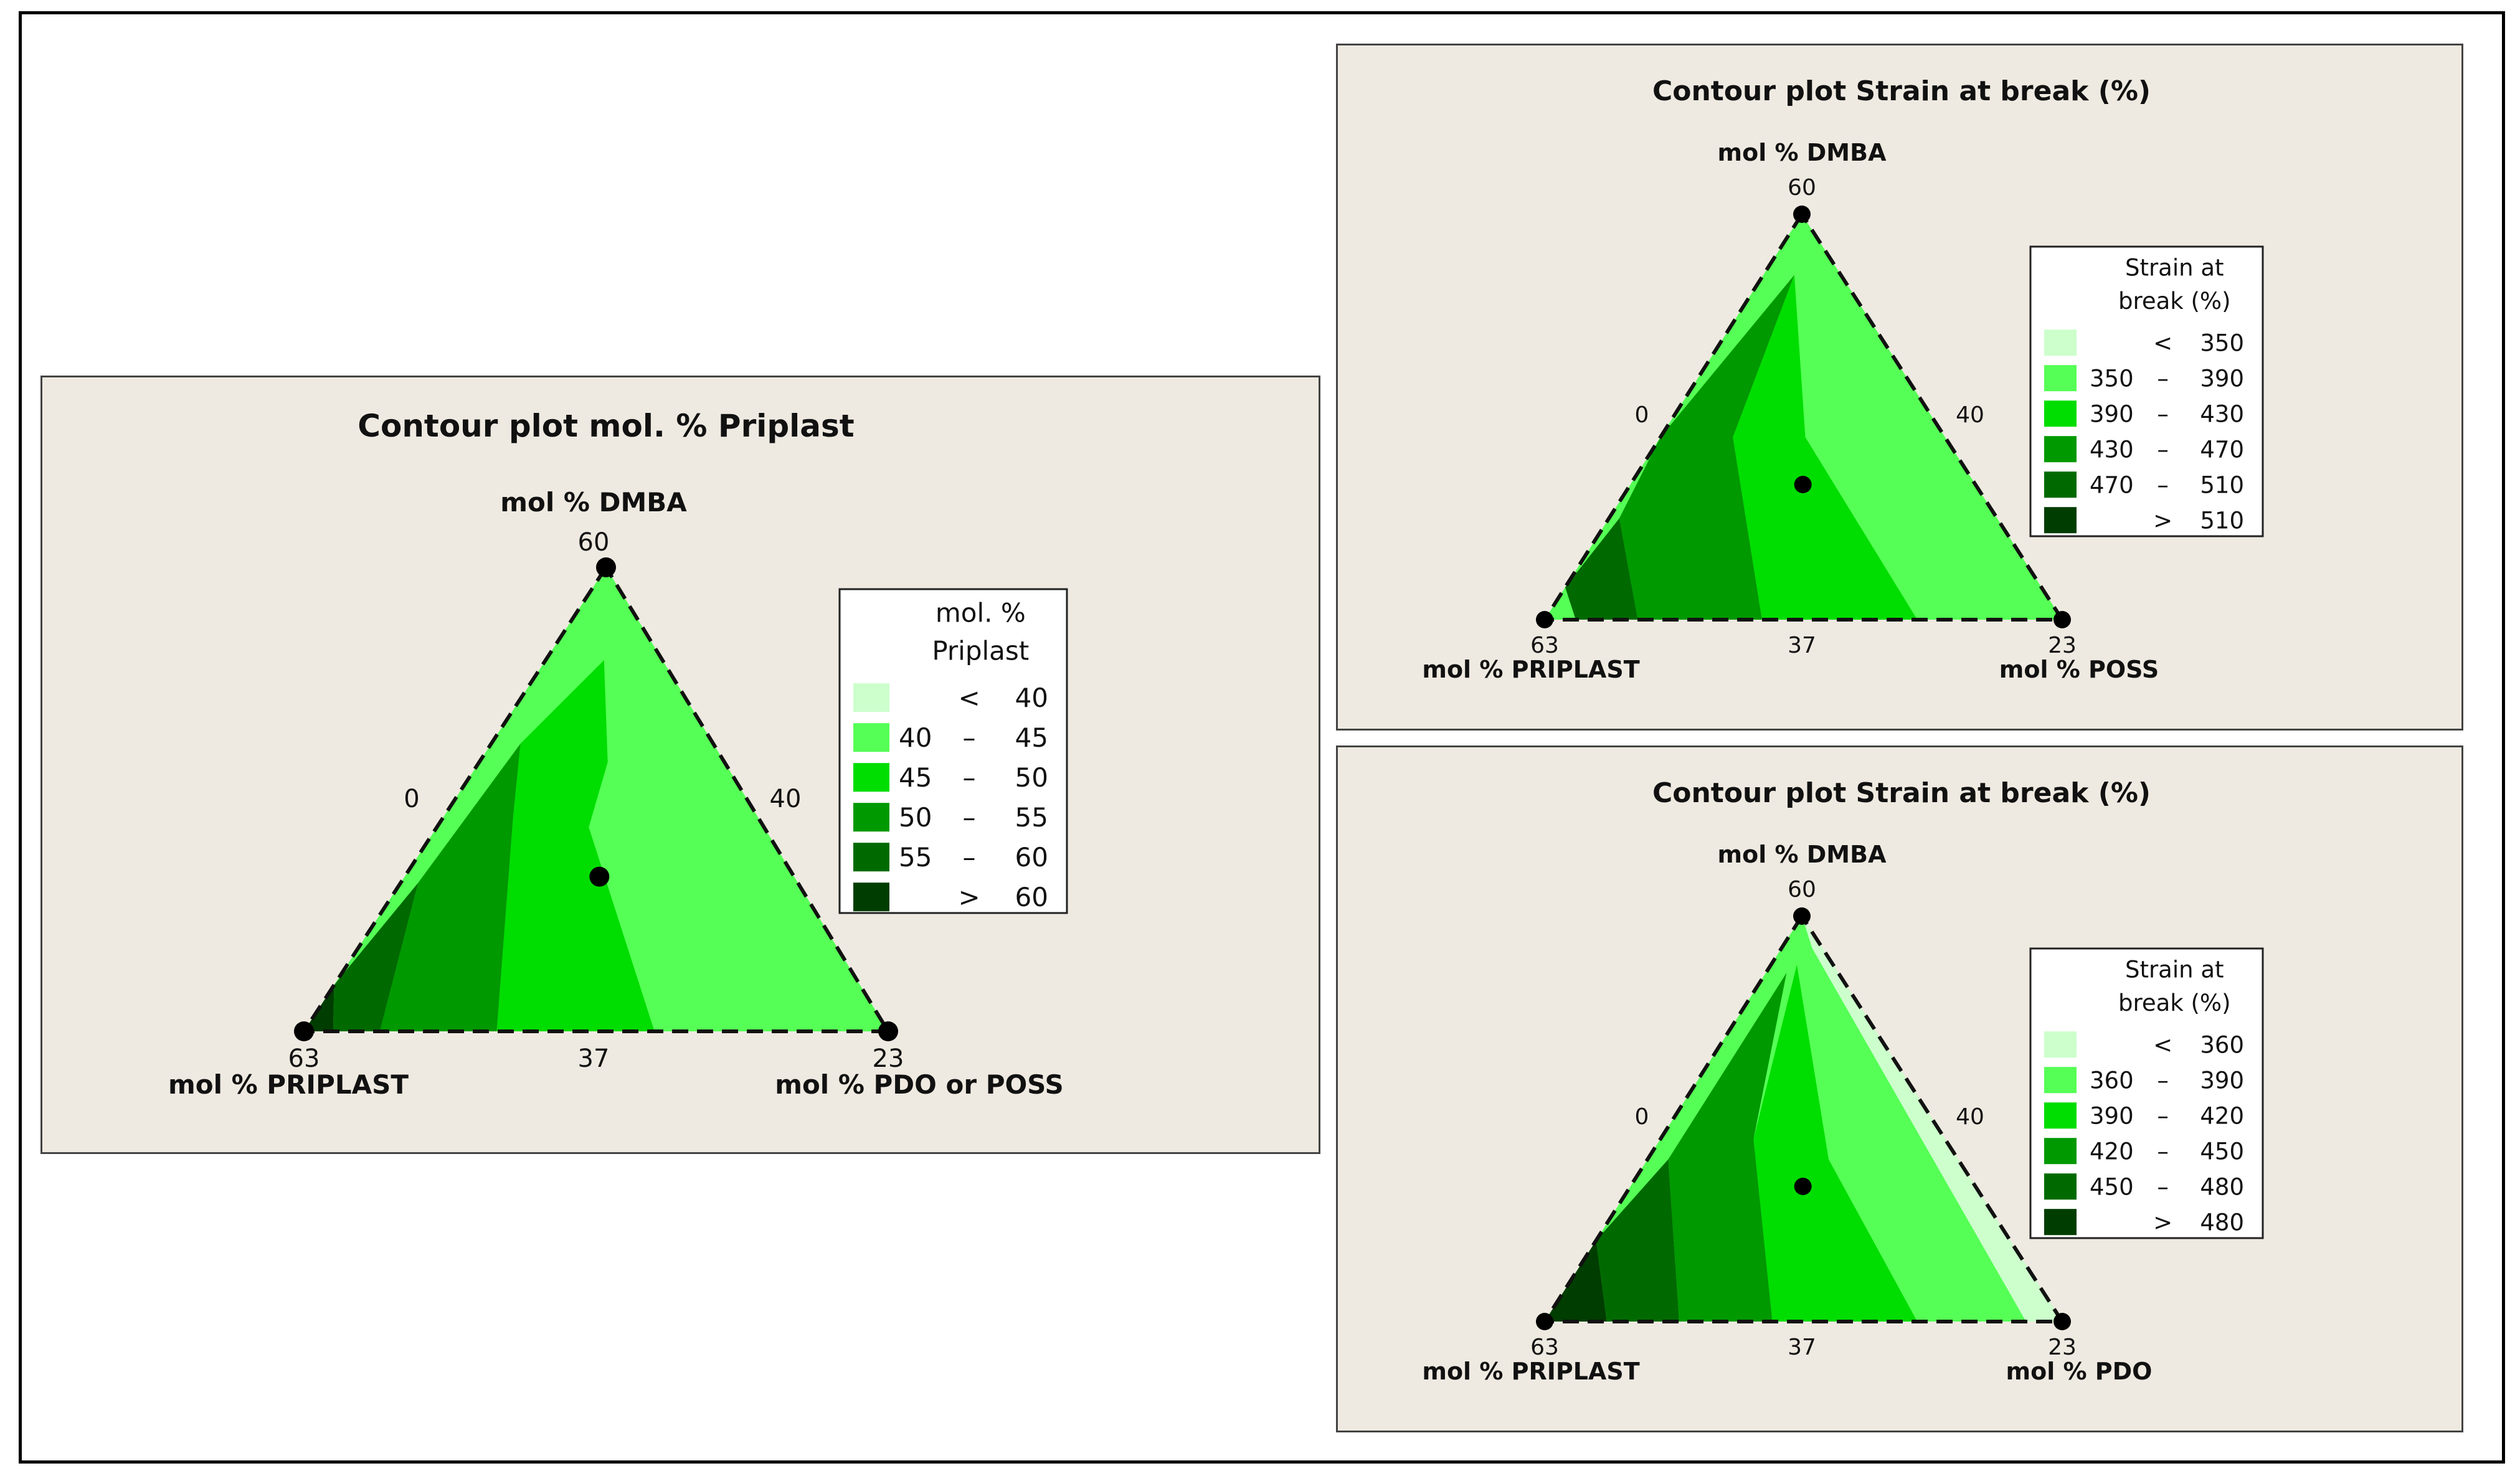 This screenshot has height=1476, width=2520. Describe the element at coordinates (2112, 379) in the screenshot. I see `legend-range-low: 350` at that location.